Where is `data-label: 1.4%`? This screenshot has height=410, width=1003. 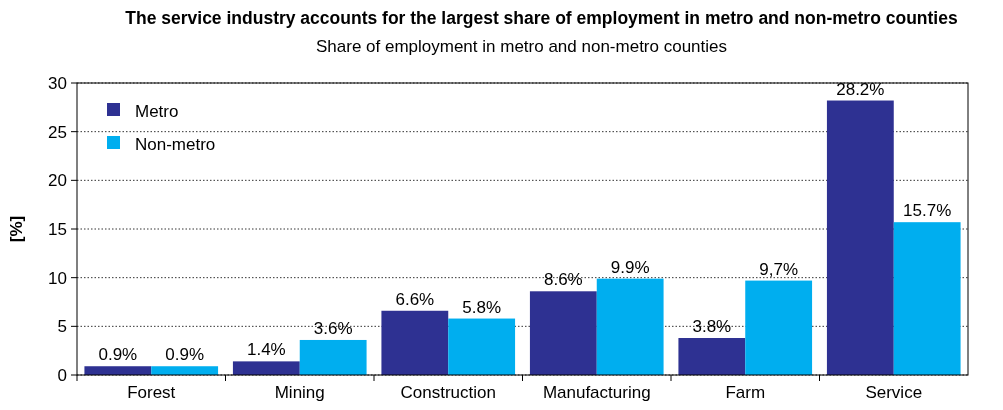
data-label: 1.4% is located at coordinates (266, 350).